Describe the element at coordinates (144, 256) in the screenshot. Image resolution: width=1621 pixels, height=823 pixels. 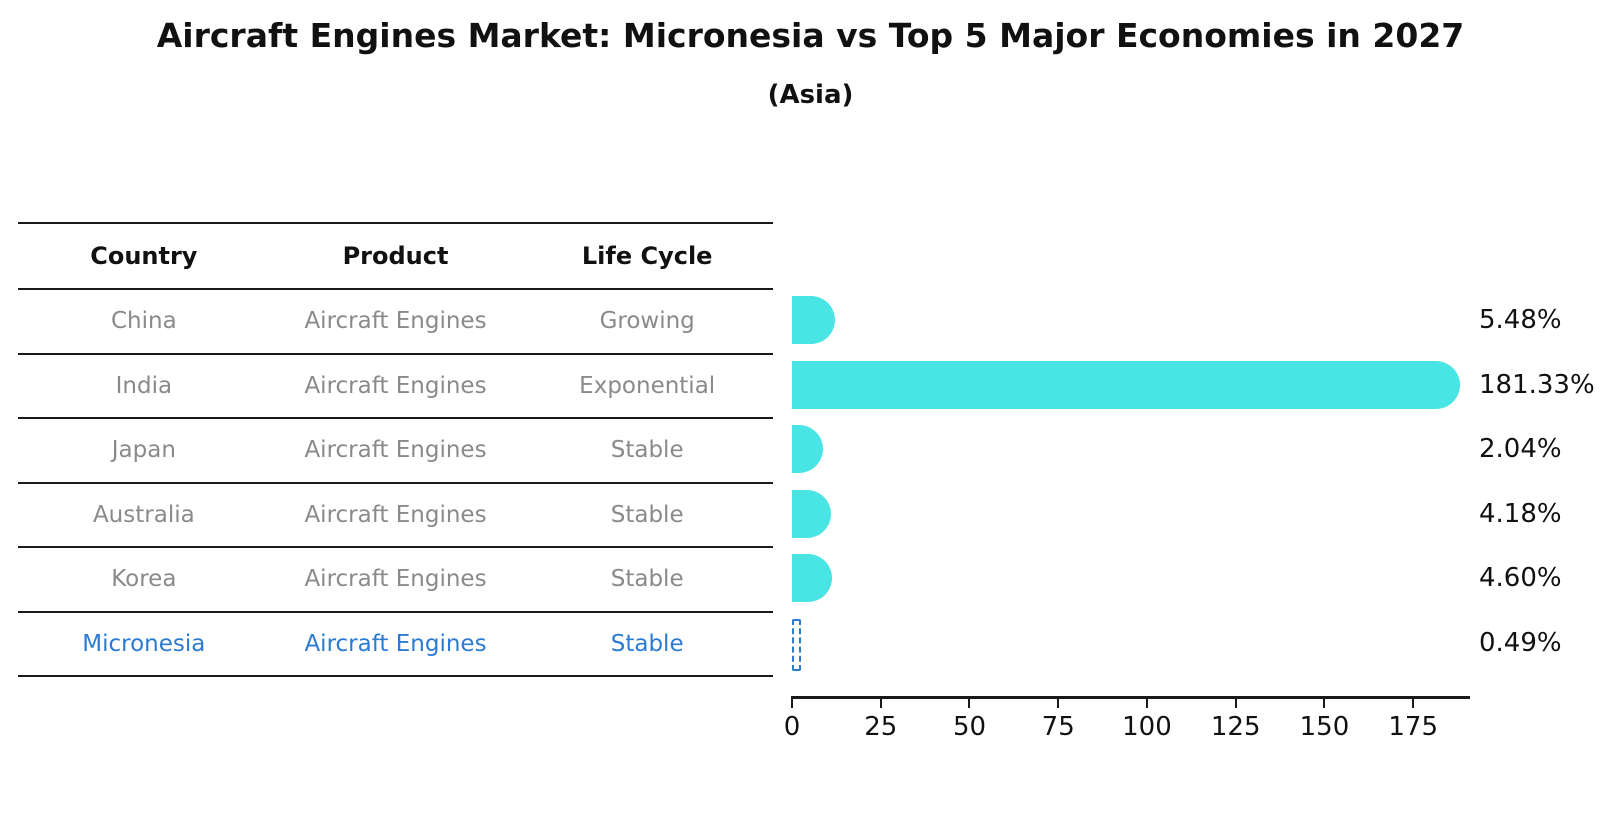
I see `table-header-country: Country` at that location.